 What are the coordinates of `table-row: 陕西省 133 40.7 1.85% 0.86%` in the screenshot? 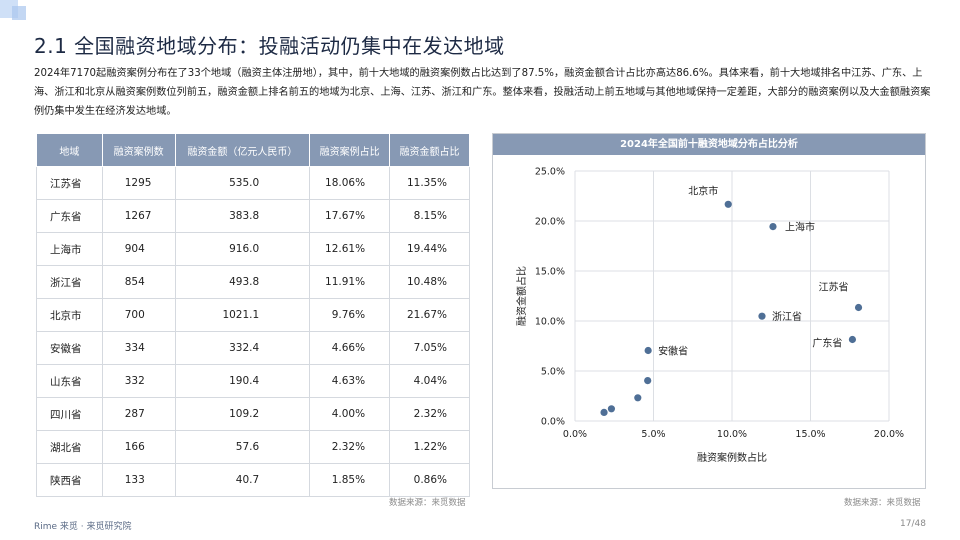 It's located at (253, 480).